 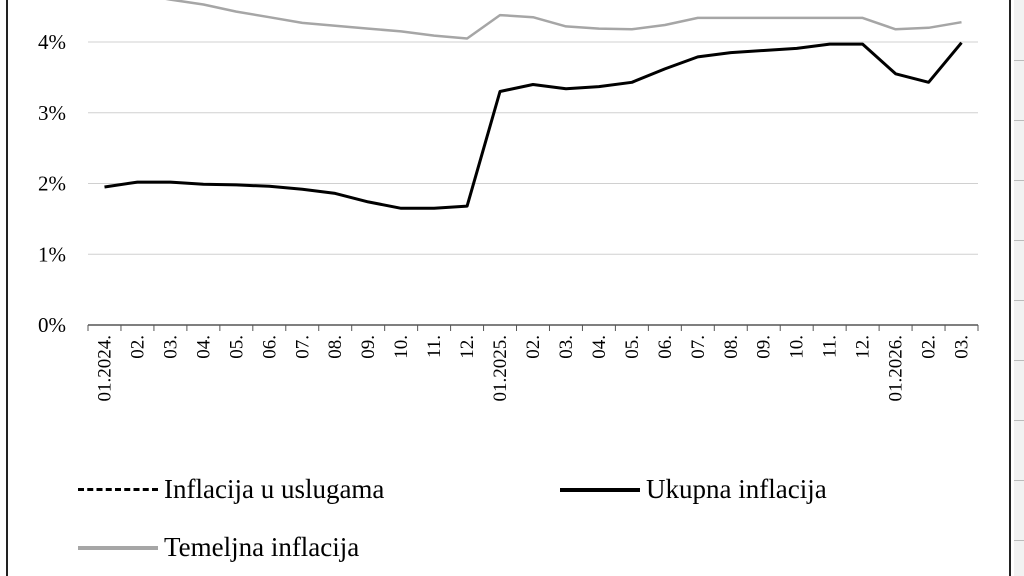 I want to click on series-line-core-inflation, so click(x=563, y=20).